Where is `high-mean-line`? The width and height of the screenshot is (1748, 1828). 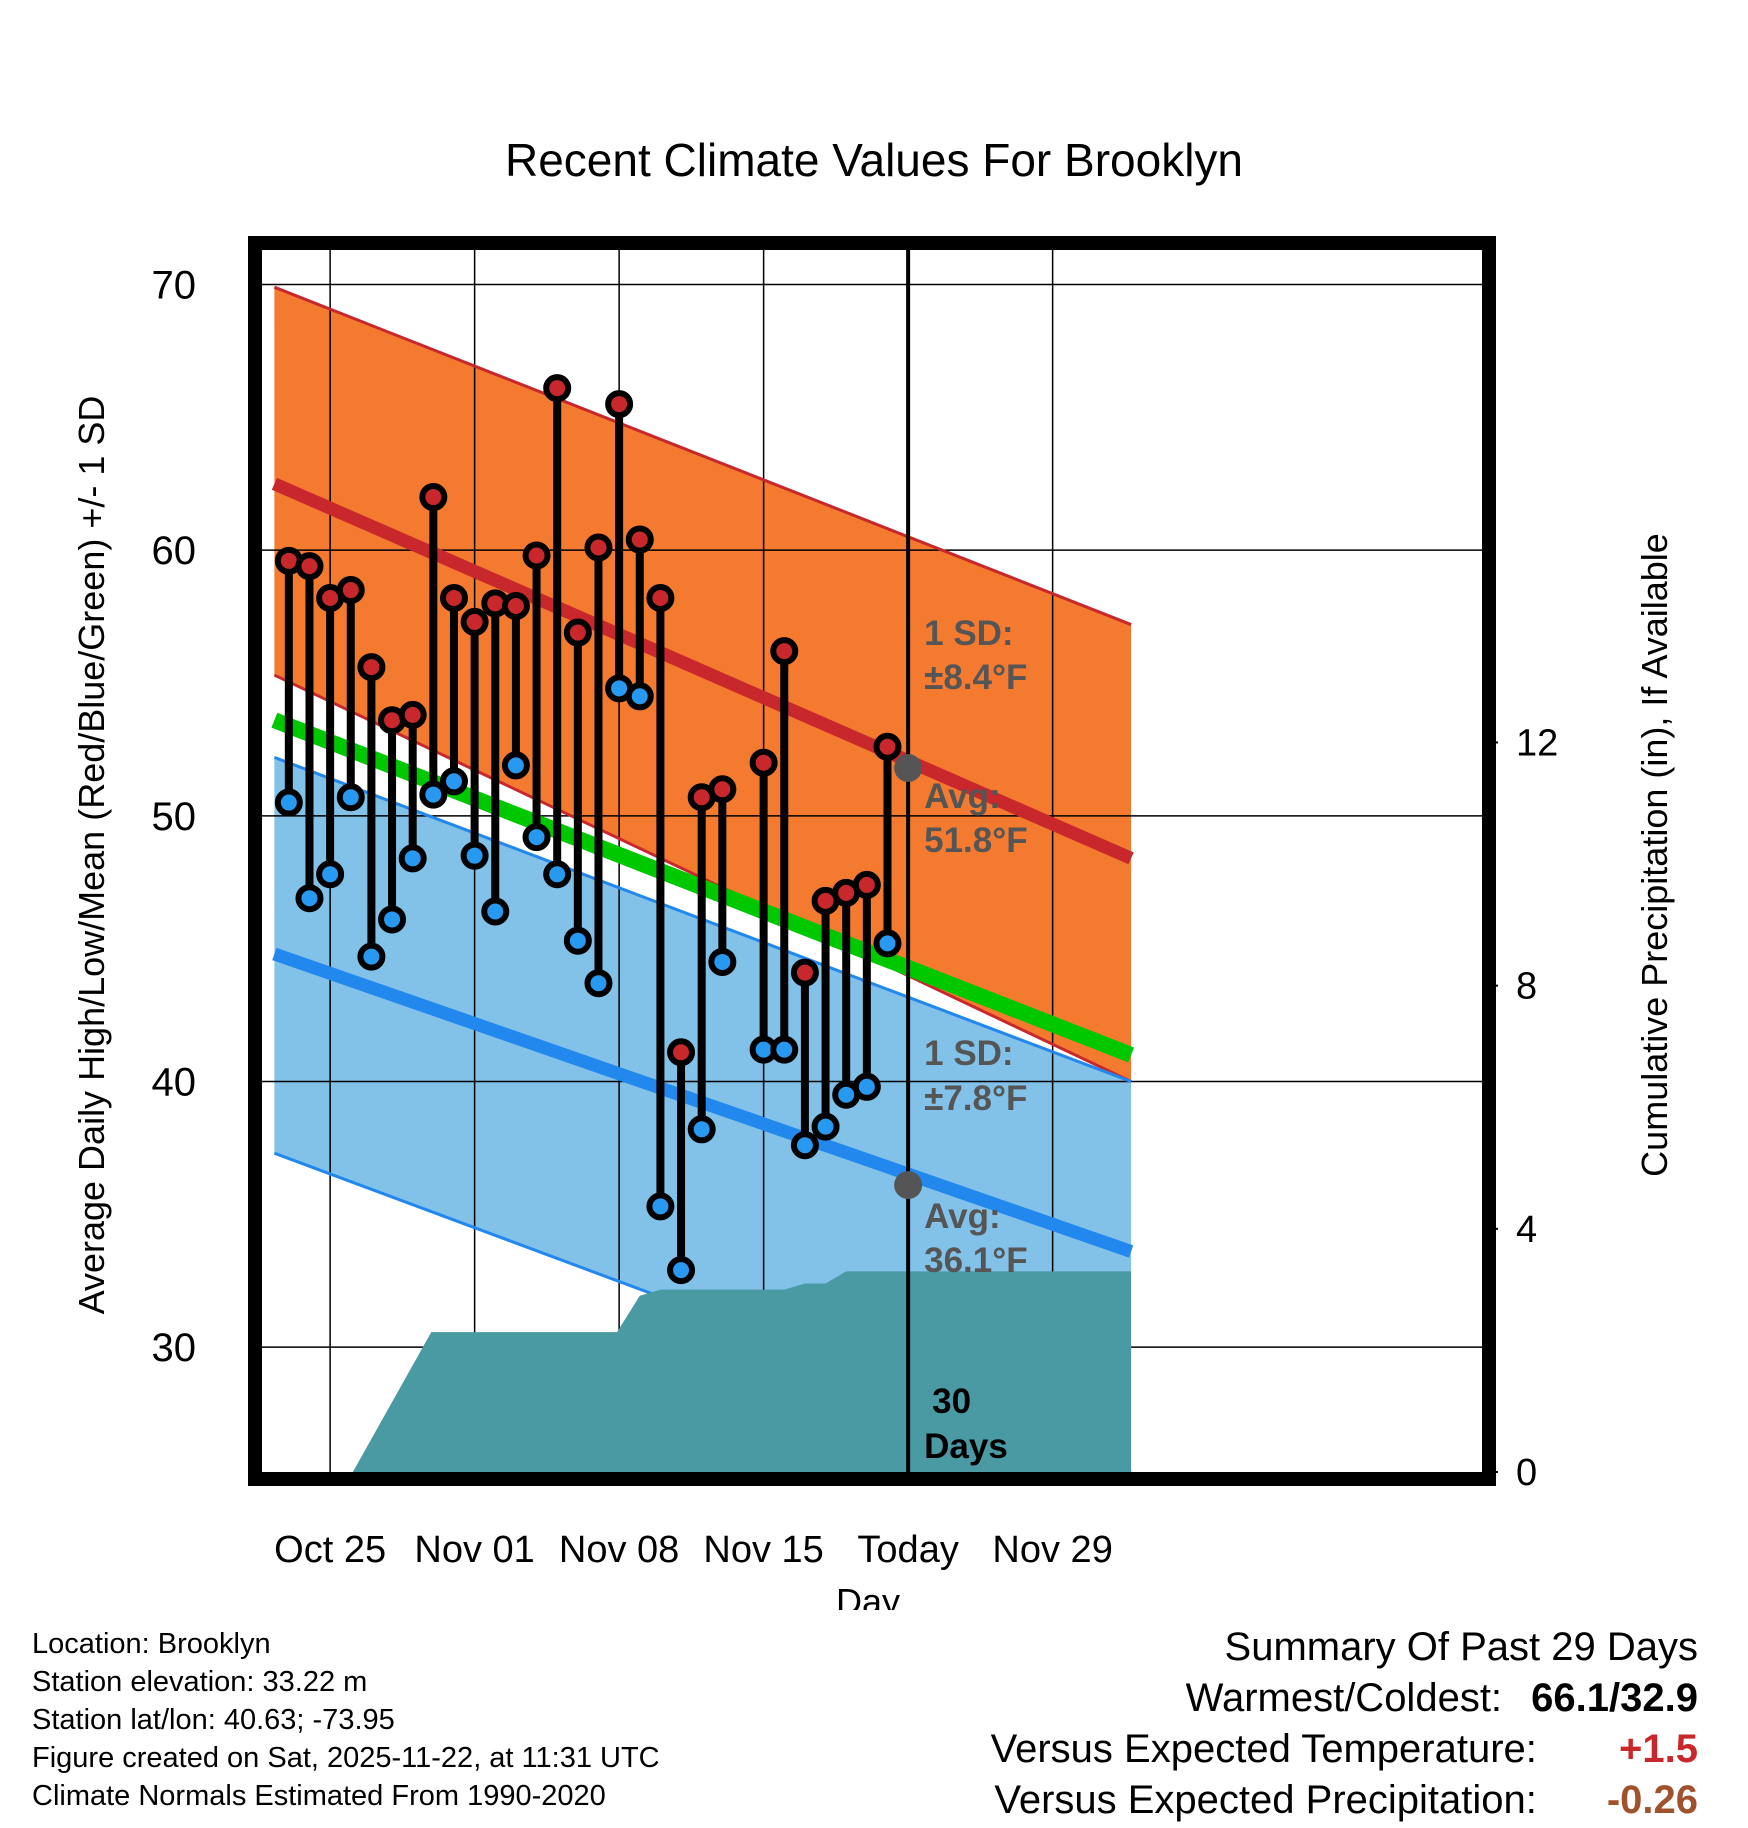
high-mean-line is located at coordinates (702, 671).